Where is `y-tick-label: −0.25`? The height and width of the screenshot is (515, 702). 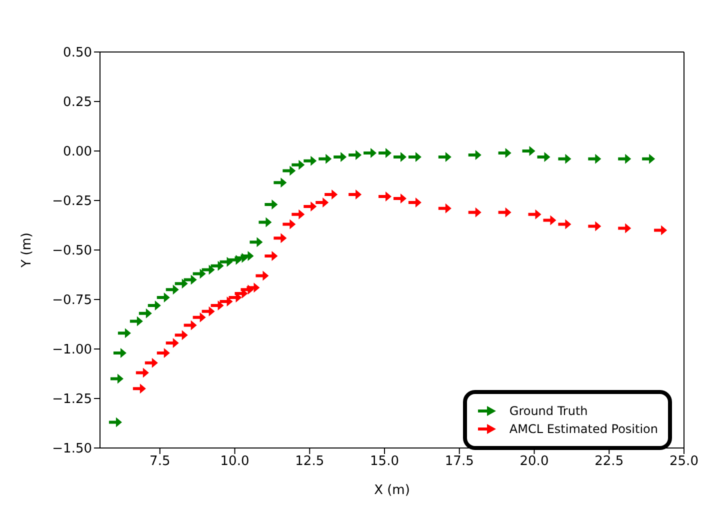 y-tick-label: −0.25 is located at coordinates (72, 202).